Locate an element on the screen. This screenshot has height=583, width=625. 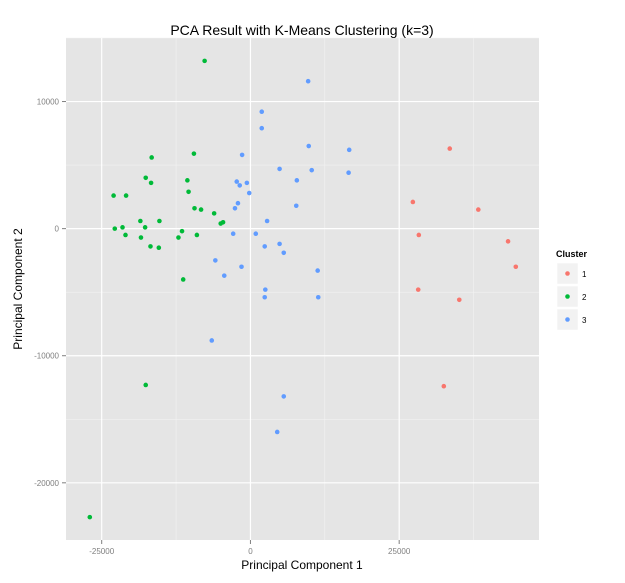
chart-title: PCA Result with K-Means Clustering (k=3) is located at coordinates (301, 30).